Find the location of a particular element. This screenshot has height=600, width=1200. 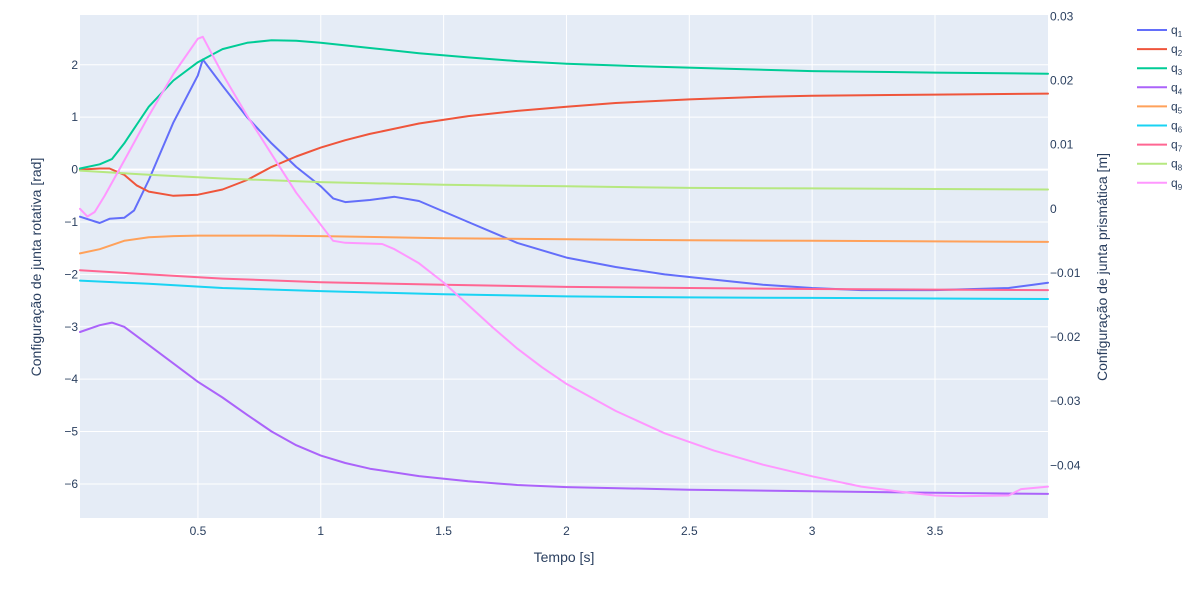

legend-label-subscript: 8 is located at coordinates (1180, 168).